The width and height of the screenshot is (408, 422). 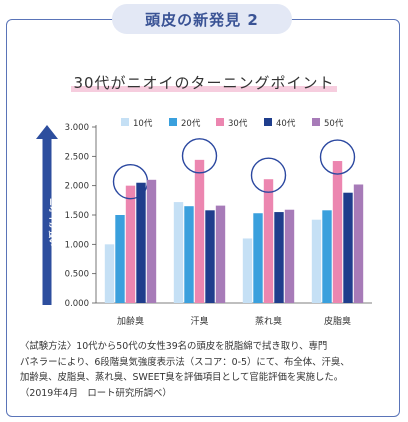 I want to click on chart-title: 30代がニオイのターニングポイント, so click(x=204, y=82).